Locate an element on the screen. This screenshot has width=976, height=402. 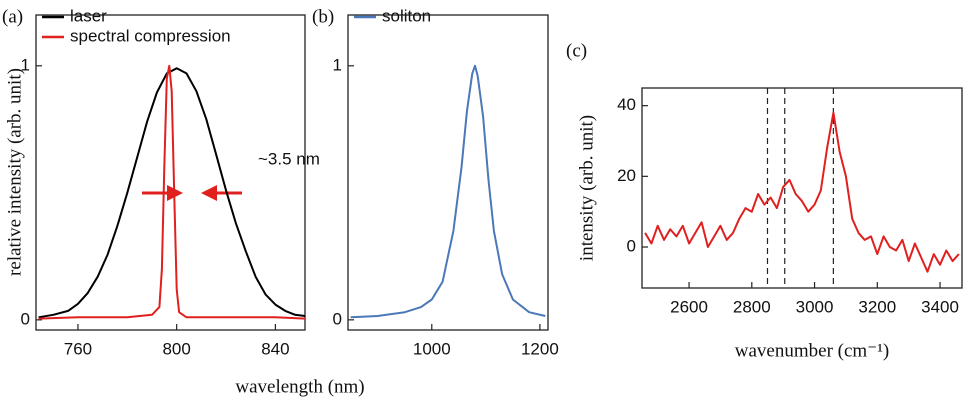
x-axis-label: wavelength (nm) is located at coordinates (299, 386).